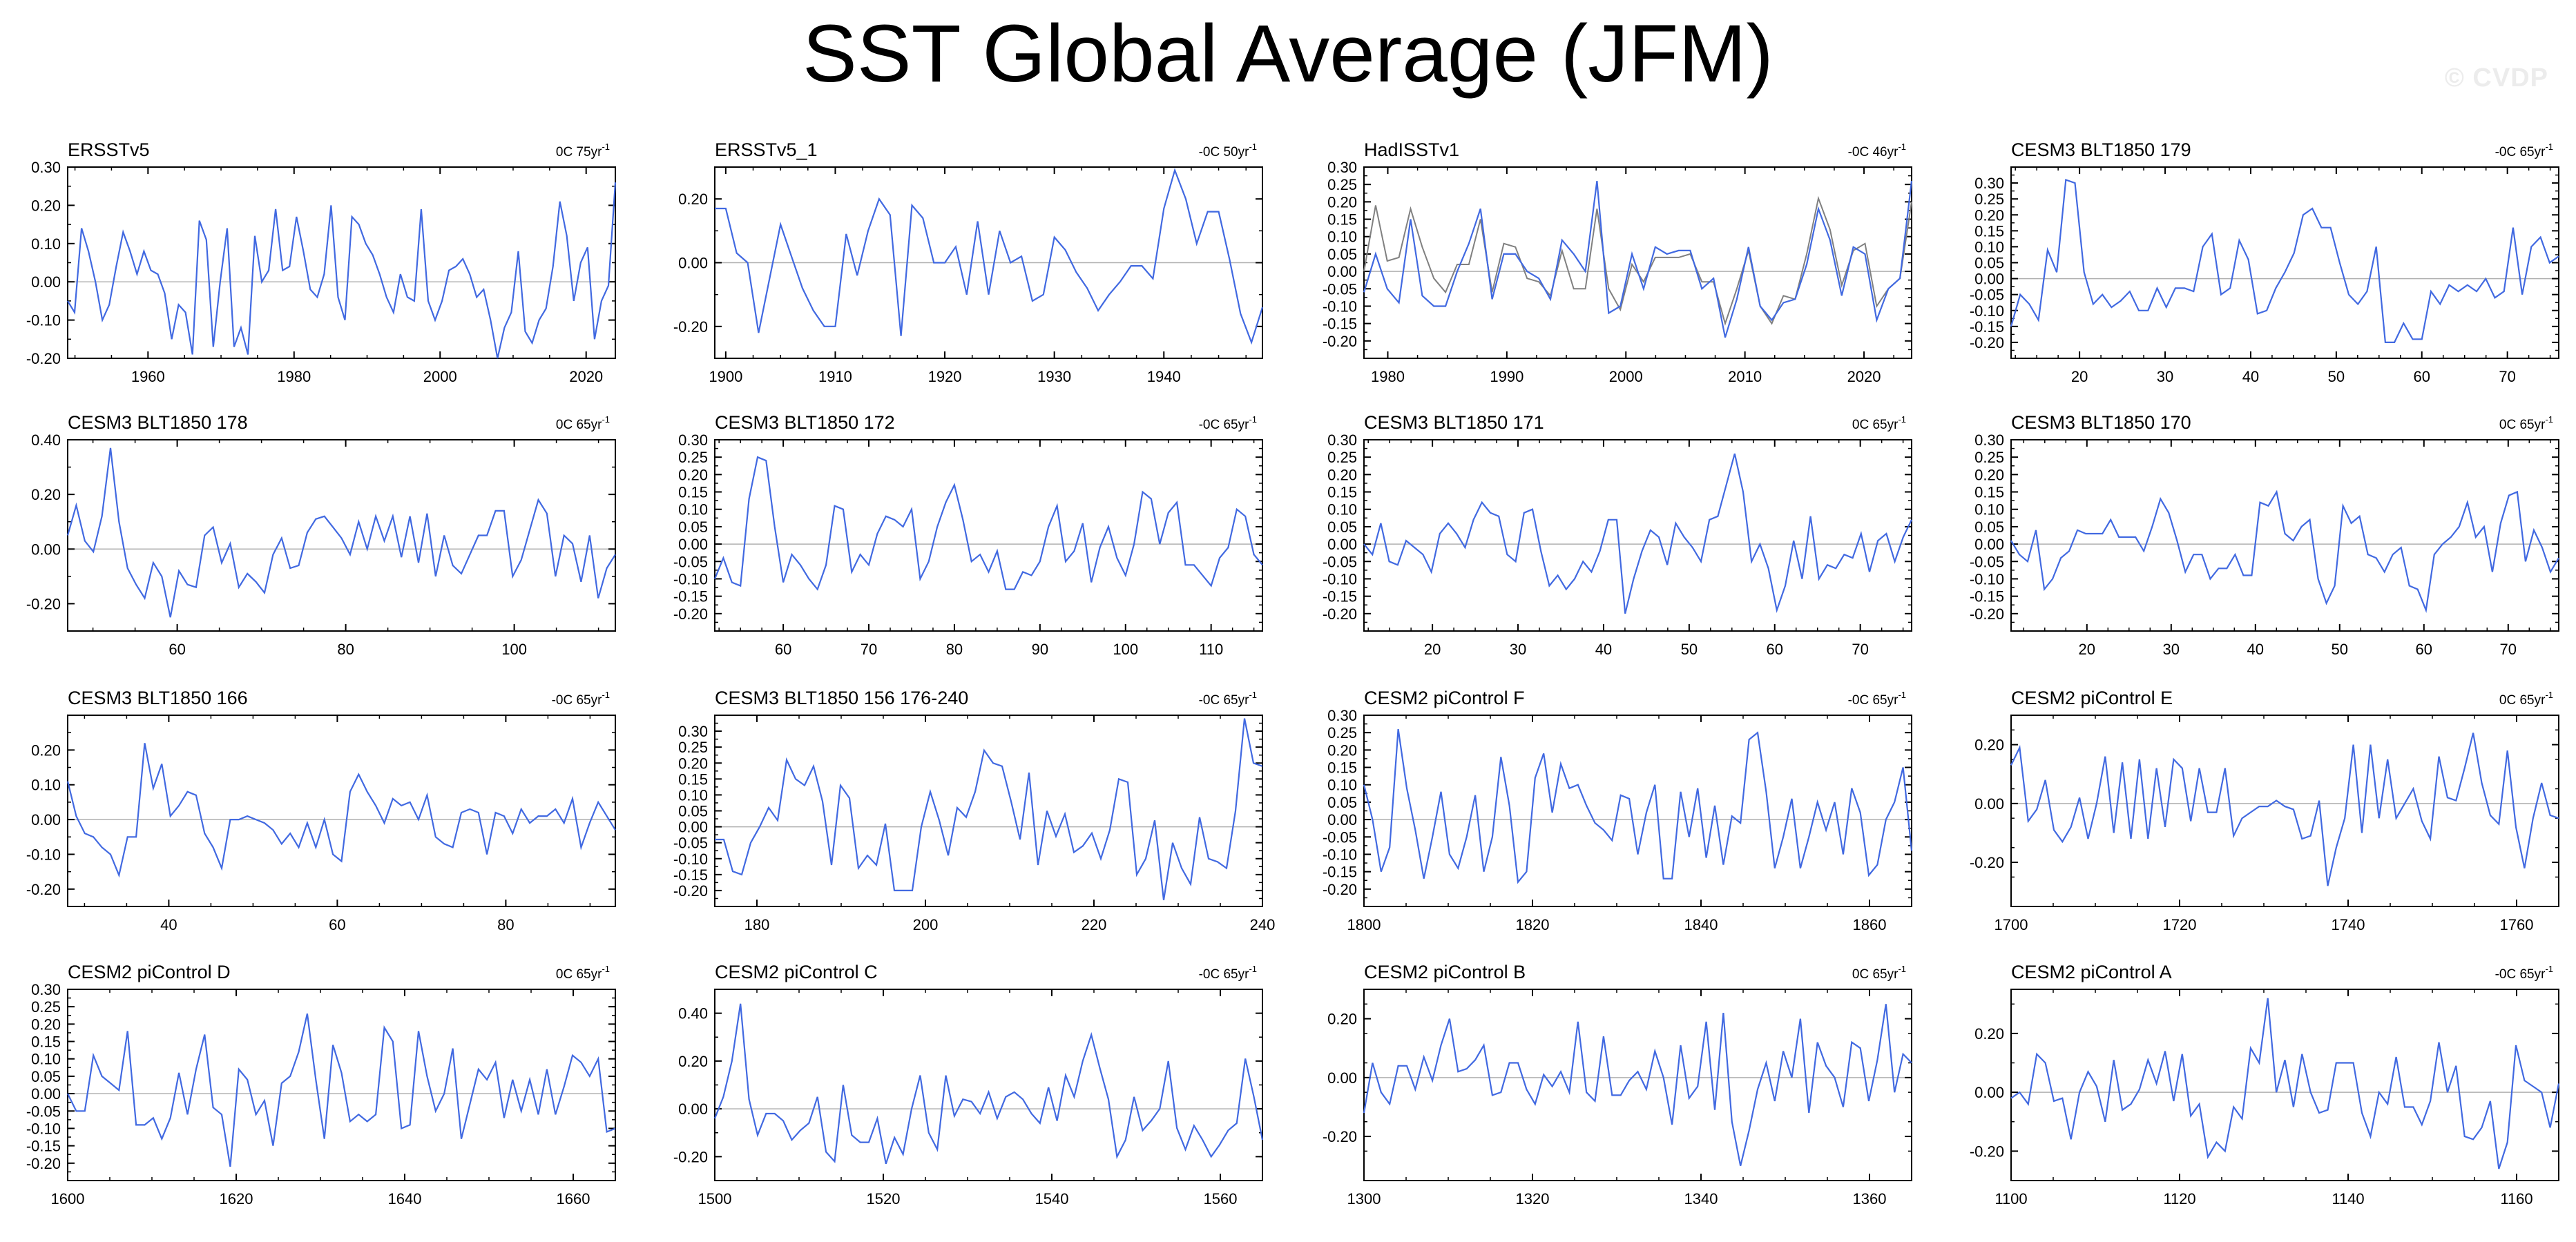 The image size is (2576, 1242). Describe the element at coordinates (46, 440) in the screenshot. I see `y-tick-label: 0.40` at that location.